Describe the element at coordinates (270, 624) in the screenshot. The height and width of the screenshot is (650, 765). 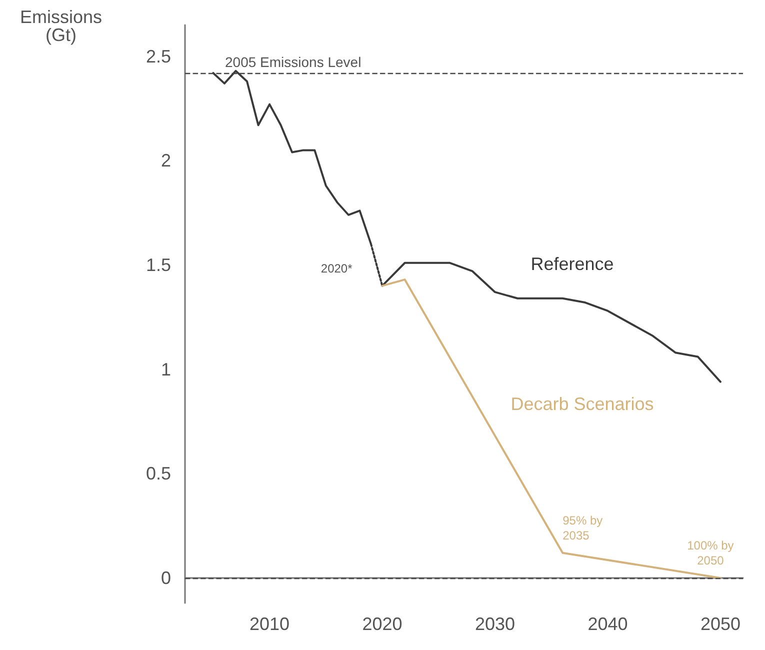
I see `x-tick-label: 2010` at that location.